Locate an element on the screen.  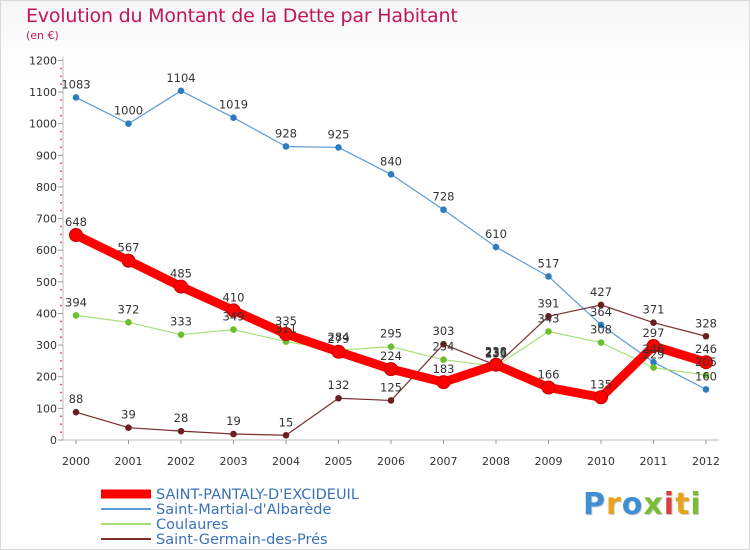
data-label: 335 is located at coordinates (286, 321).